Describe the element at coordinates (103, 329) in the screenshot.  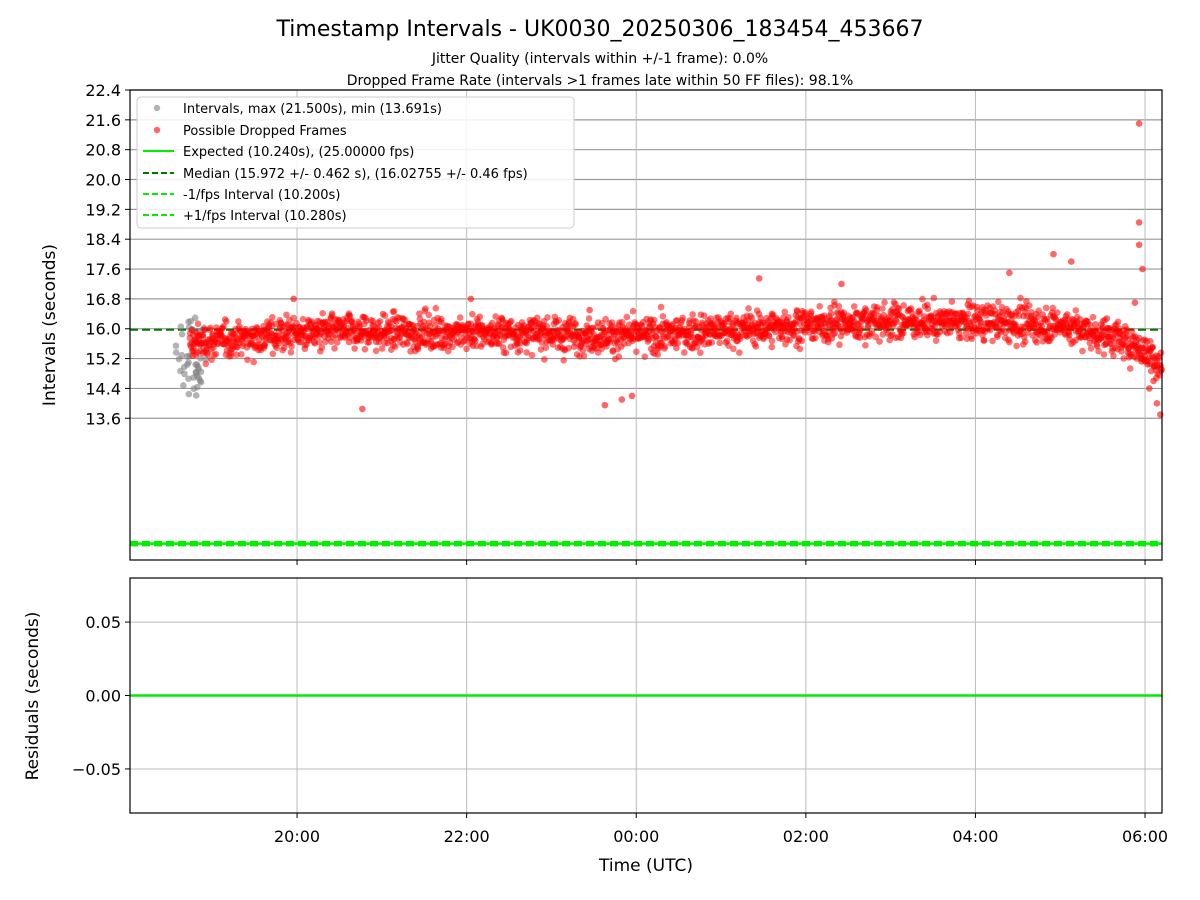
I see `intervals-y-tick-label: 16.0` at that location.